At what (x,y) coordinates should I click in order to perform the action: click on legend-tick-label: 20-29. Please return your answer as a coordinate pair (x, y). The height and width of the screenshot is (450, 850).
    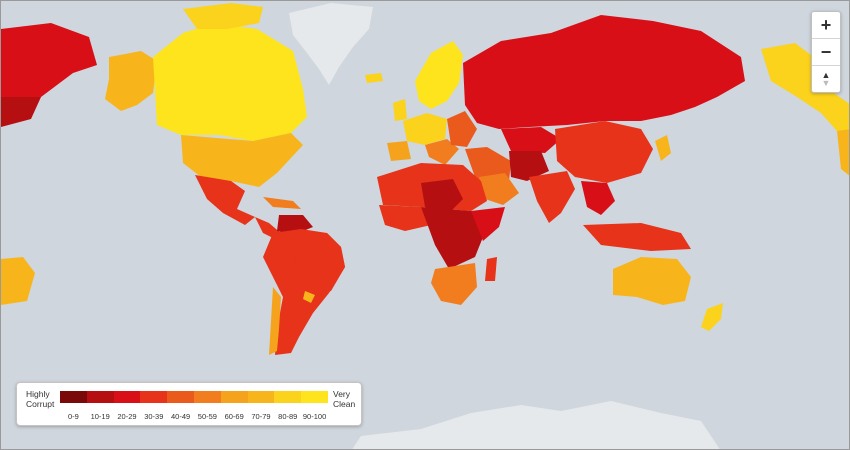
    Looking at the image, I should click on (127, 416).